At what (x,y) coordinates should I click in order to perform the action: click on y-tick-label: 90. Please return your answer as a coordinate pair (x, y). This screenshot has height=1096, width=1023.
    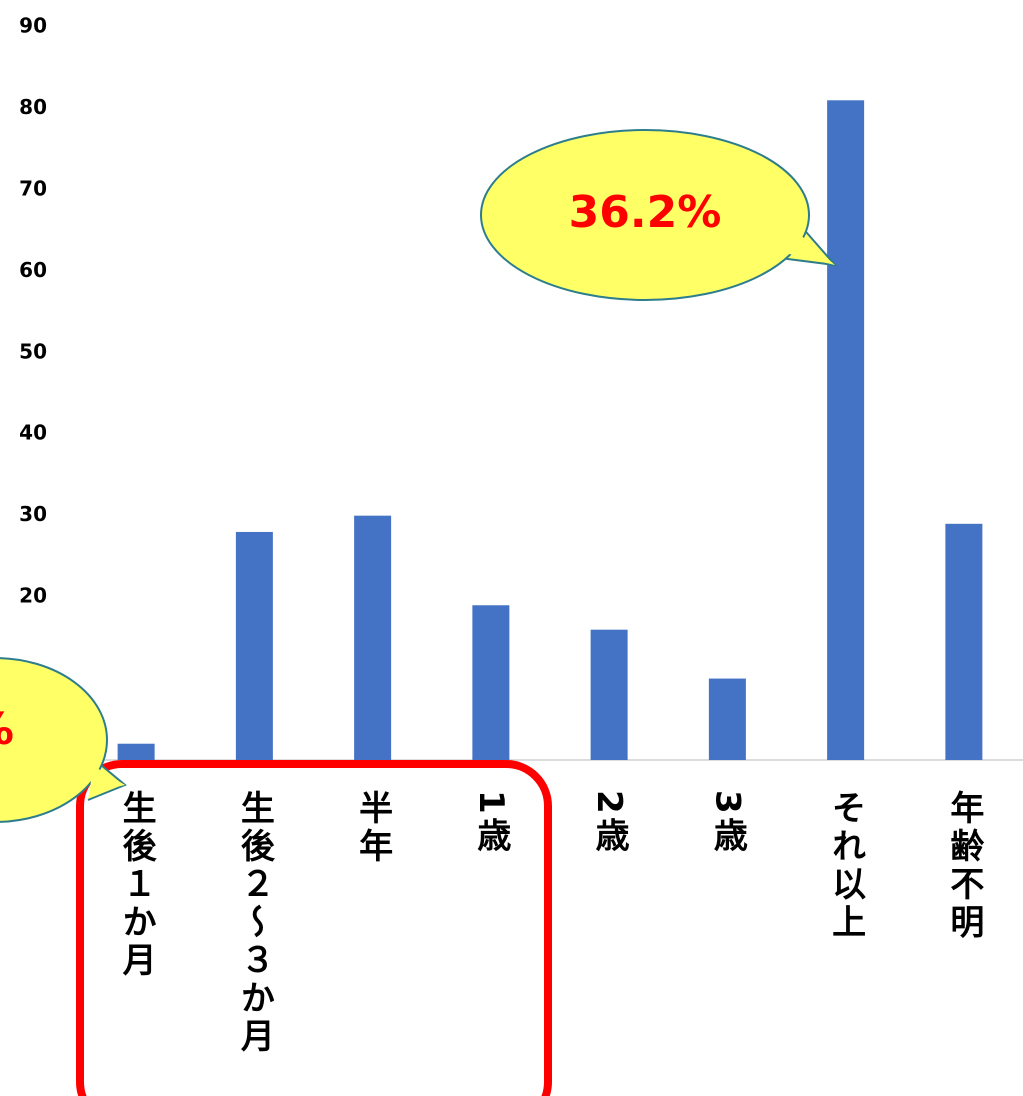
    Looking at the image, I should click on (33, 26).